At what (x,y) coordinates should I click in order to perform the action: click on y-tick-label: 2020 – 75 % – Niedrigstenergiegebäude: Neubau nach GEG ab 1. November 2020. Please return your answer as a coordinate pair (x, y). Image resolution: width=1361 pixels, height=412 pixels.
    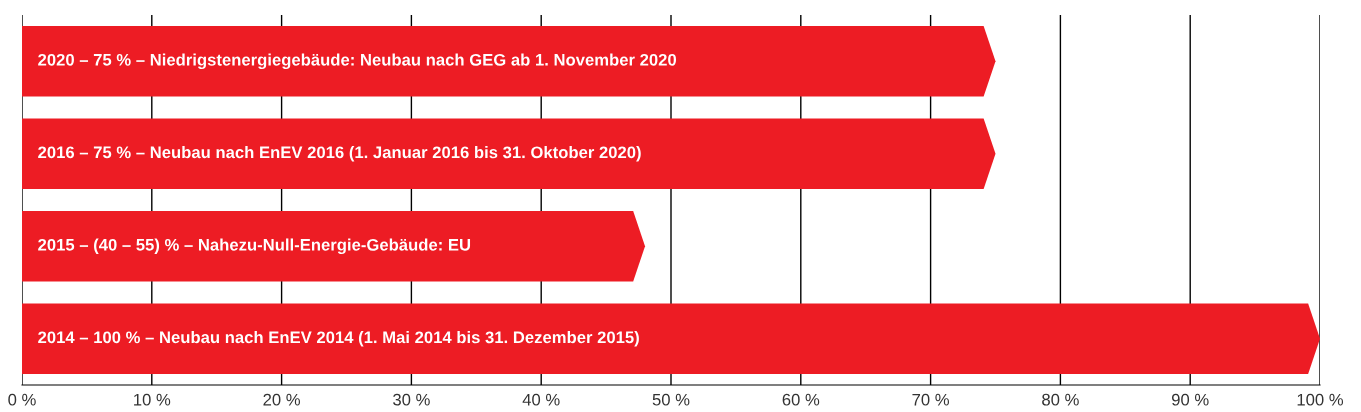
    Looking at the image, I should click on (357, 61).